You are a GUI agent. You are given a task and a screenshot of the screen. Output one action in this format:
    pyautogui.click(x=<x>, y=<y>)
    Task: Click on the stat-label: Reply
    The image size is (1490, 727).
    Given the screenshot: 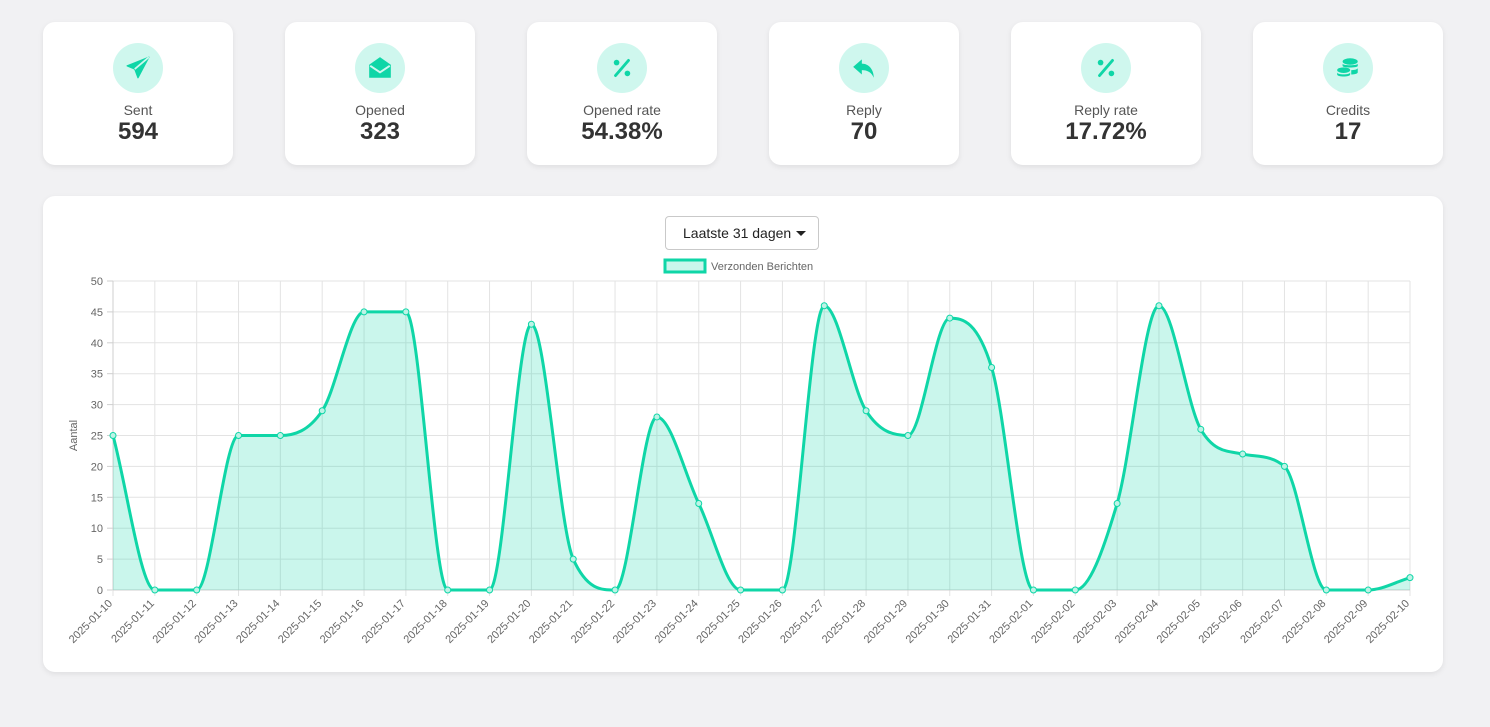 What is the action you would take?
    pyautogui.click(x=864, y=110)
    